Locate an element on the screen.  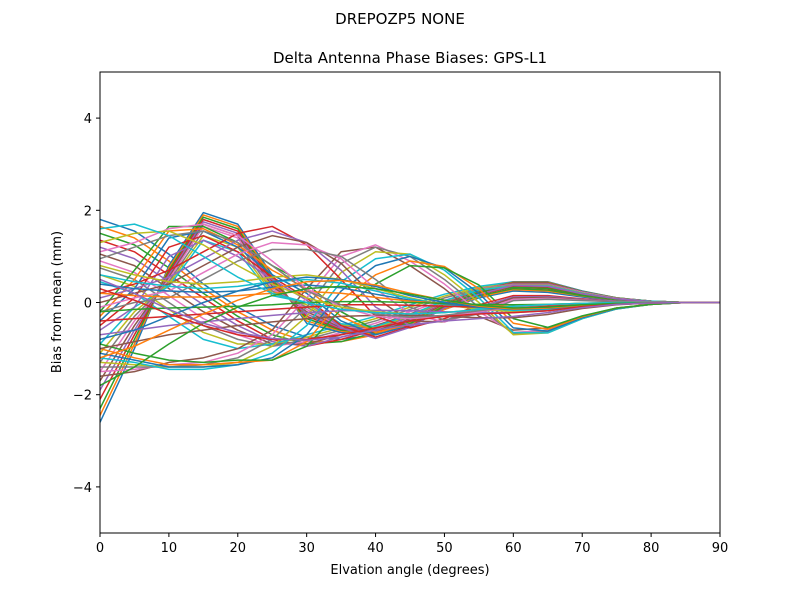
y-tick-label: 0 is located at coordinates (88, 304).